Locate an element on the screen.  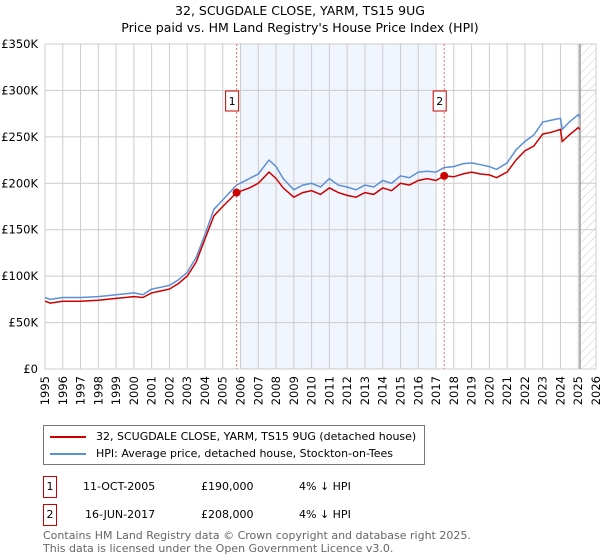
x-tick-label: 2023 is located at coordinates (543, 390).